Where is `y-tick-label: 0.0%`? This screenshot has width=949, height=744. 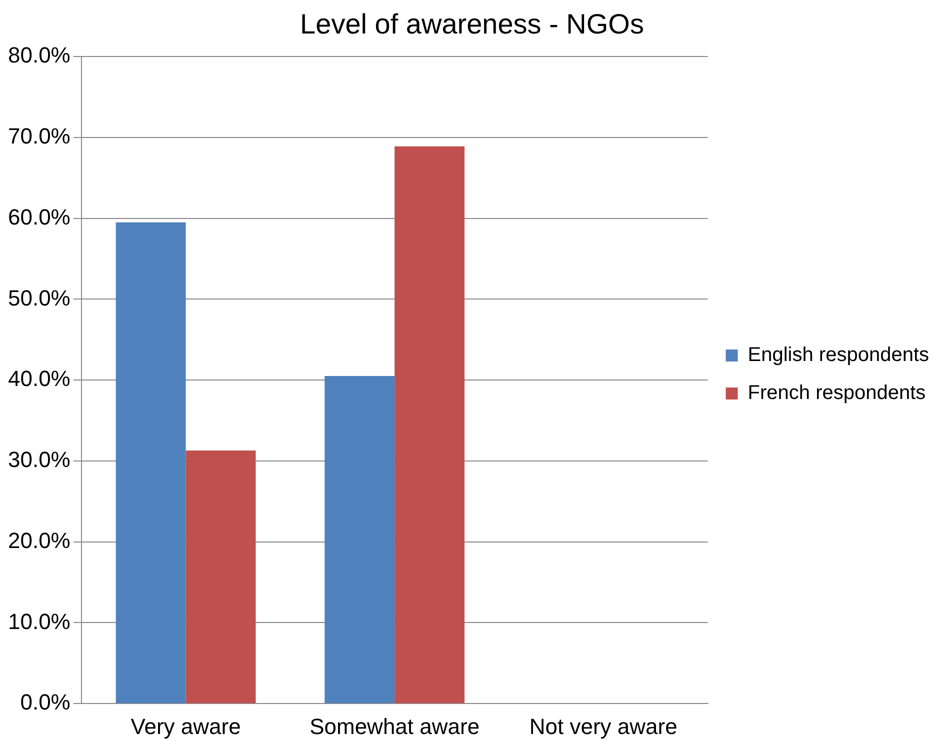
y-tick-label: 0.0% is located at coordinates (45, 702).